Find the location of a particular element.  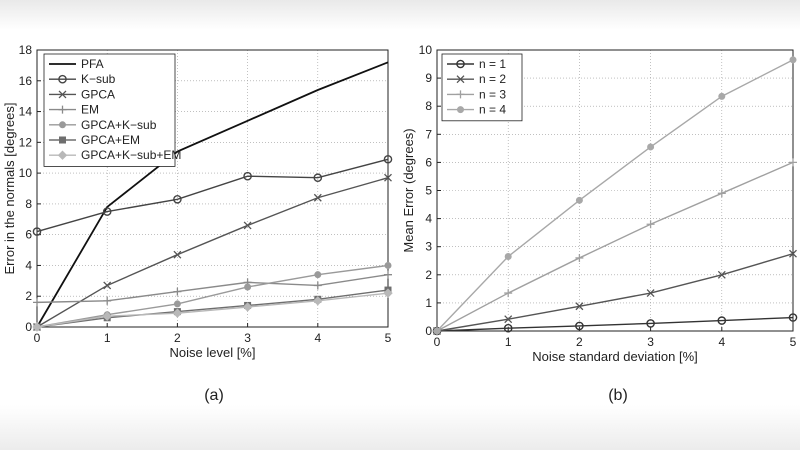

chart-b-ytick-label: 8 is located at coordinates (428, 106).